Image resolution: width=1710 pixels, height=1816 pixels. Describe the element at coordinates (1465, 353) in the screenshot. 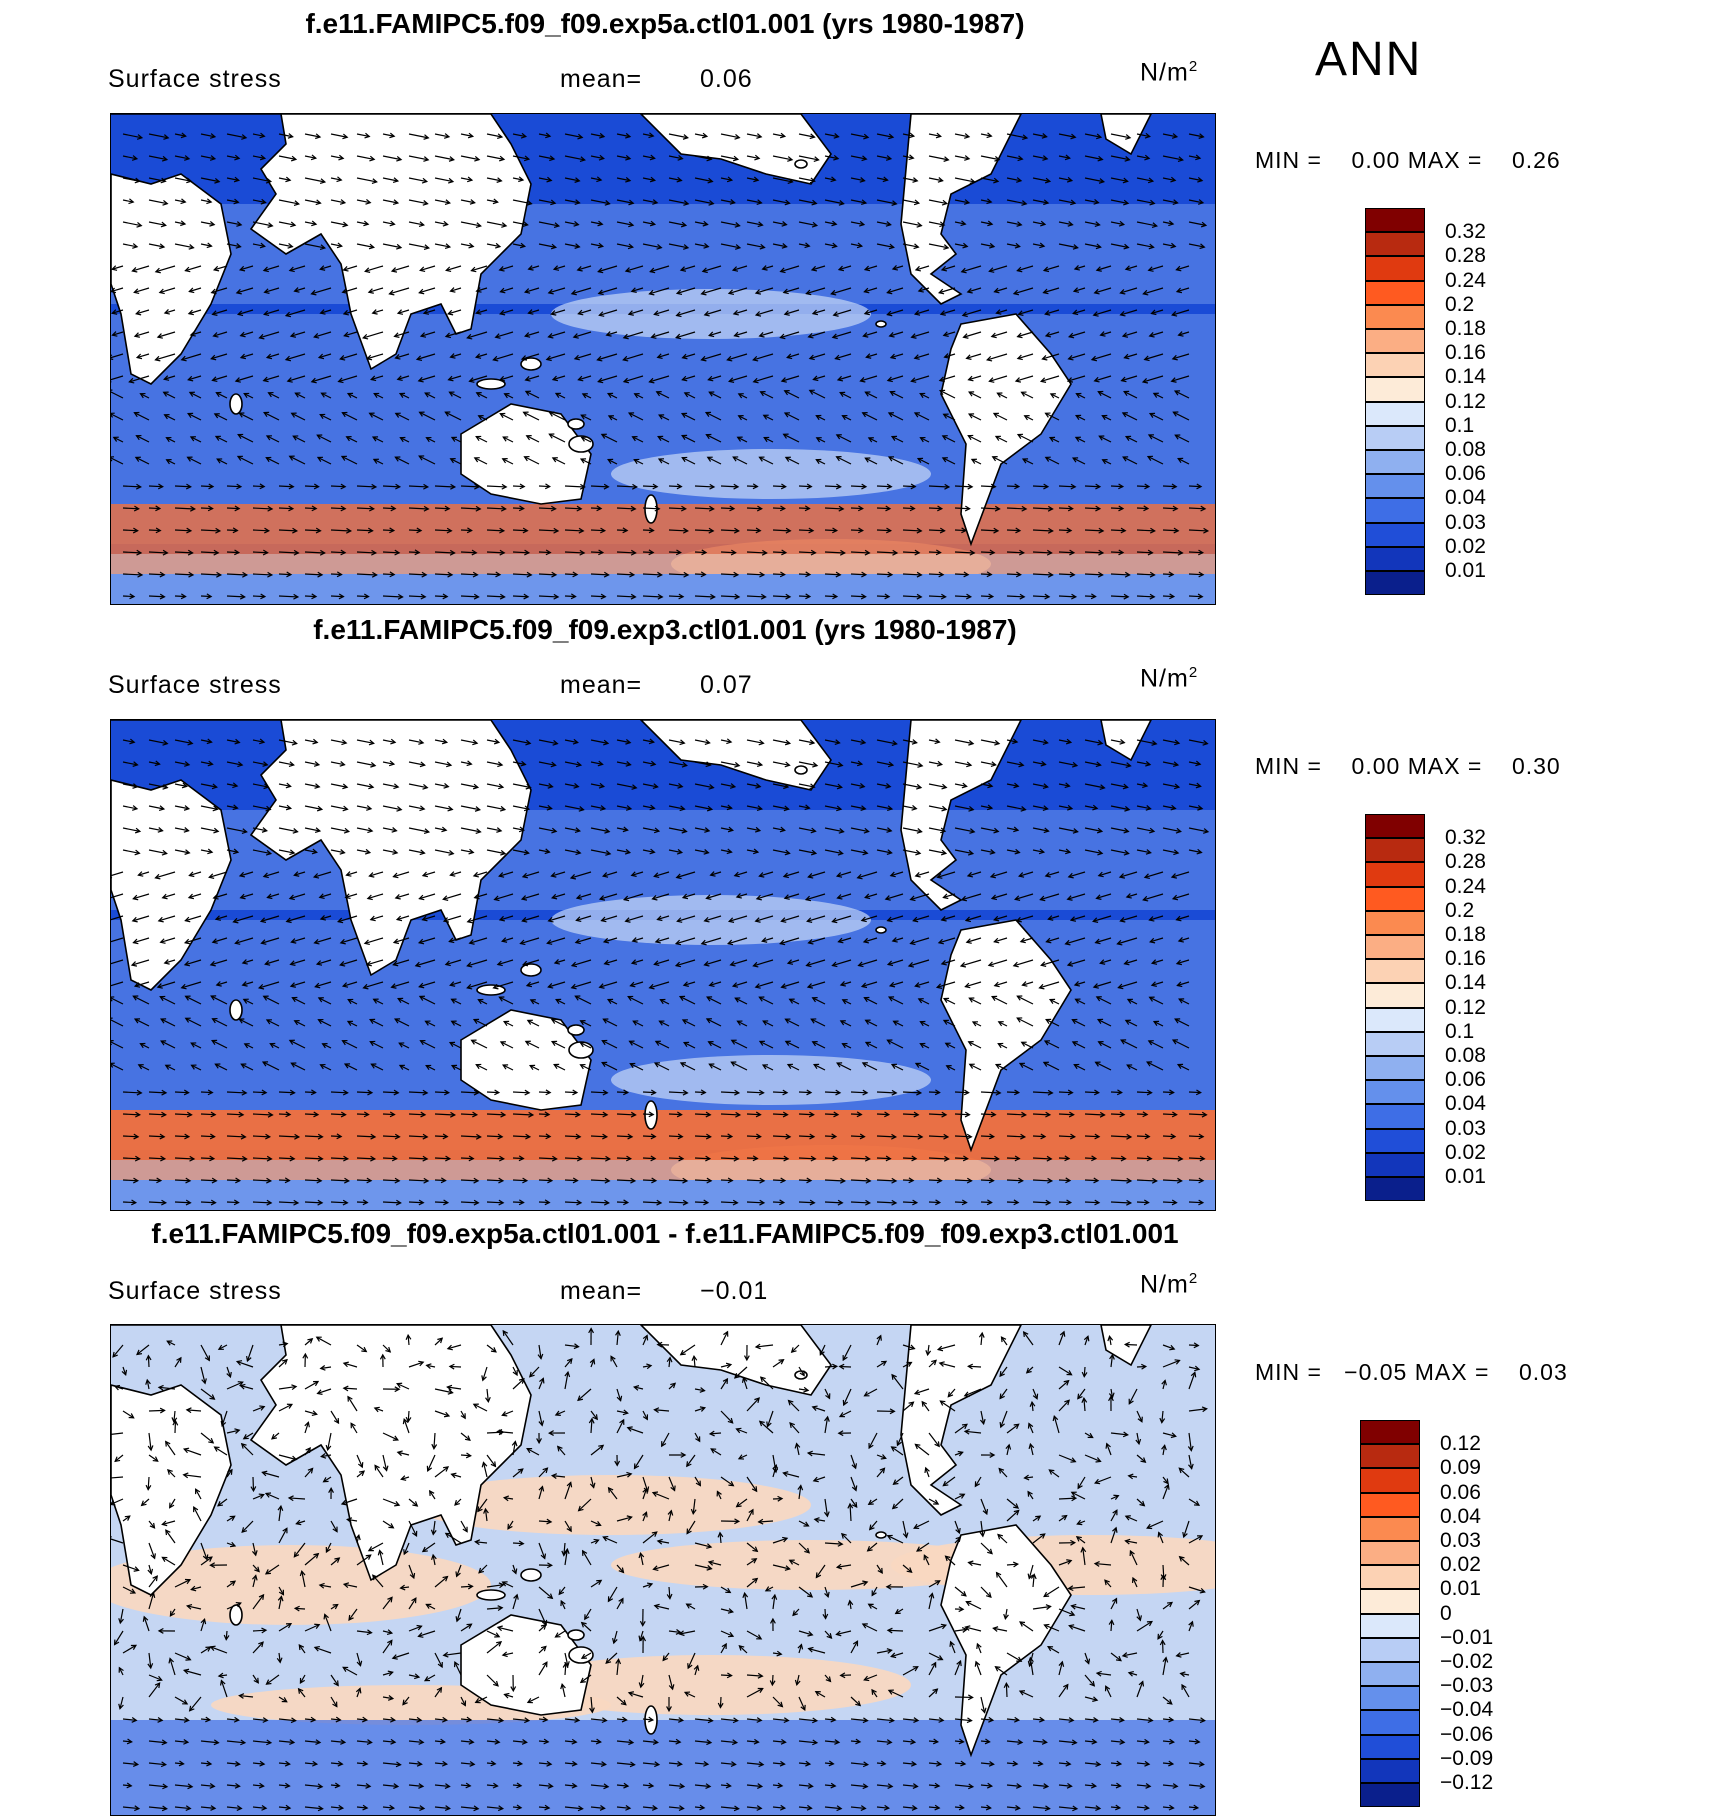

I see `colorbar-label: 0.16` at that location.